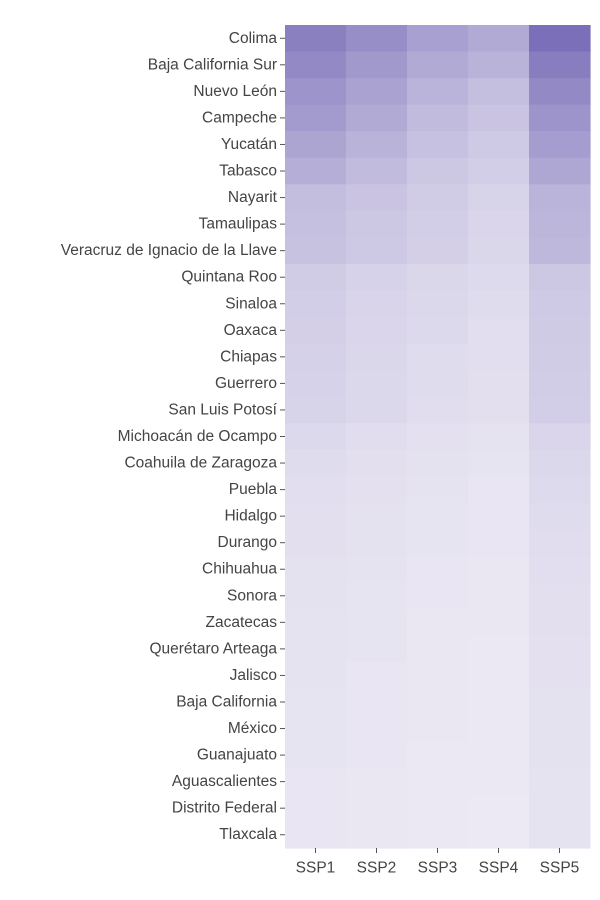 The image size is (600, 900). I want to click on y-tick-label: Chihuahua, so click(239, 569).